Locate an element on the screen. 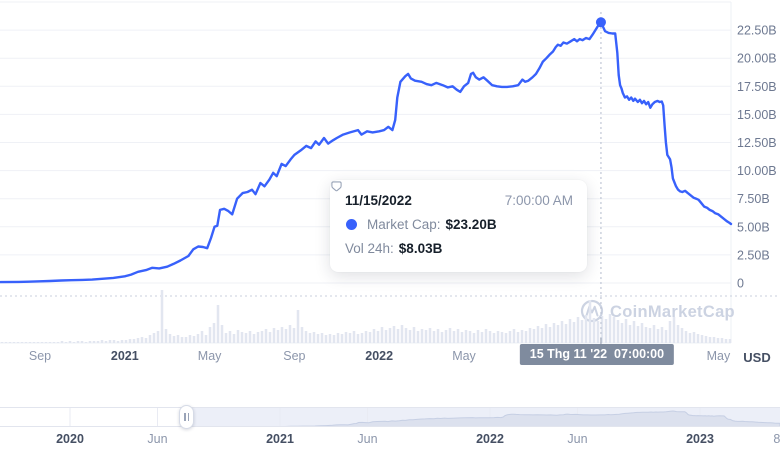  volume-shield-icon is located at coordinates (336, 186).